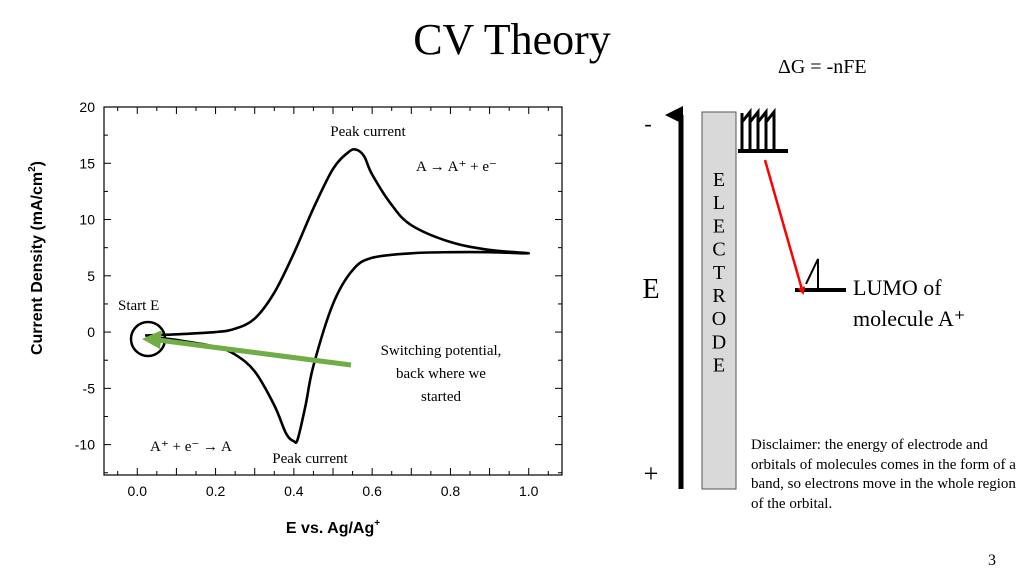 The image size is (1024, 576). I want to click on lumo-label-line-2: molecule A⁺, so click(909, 318).